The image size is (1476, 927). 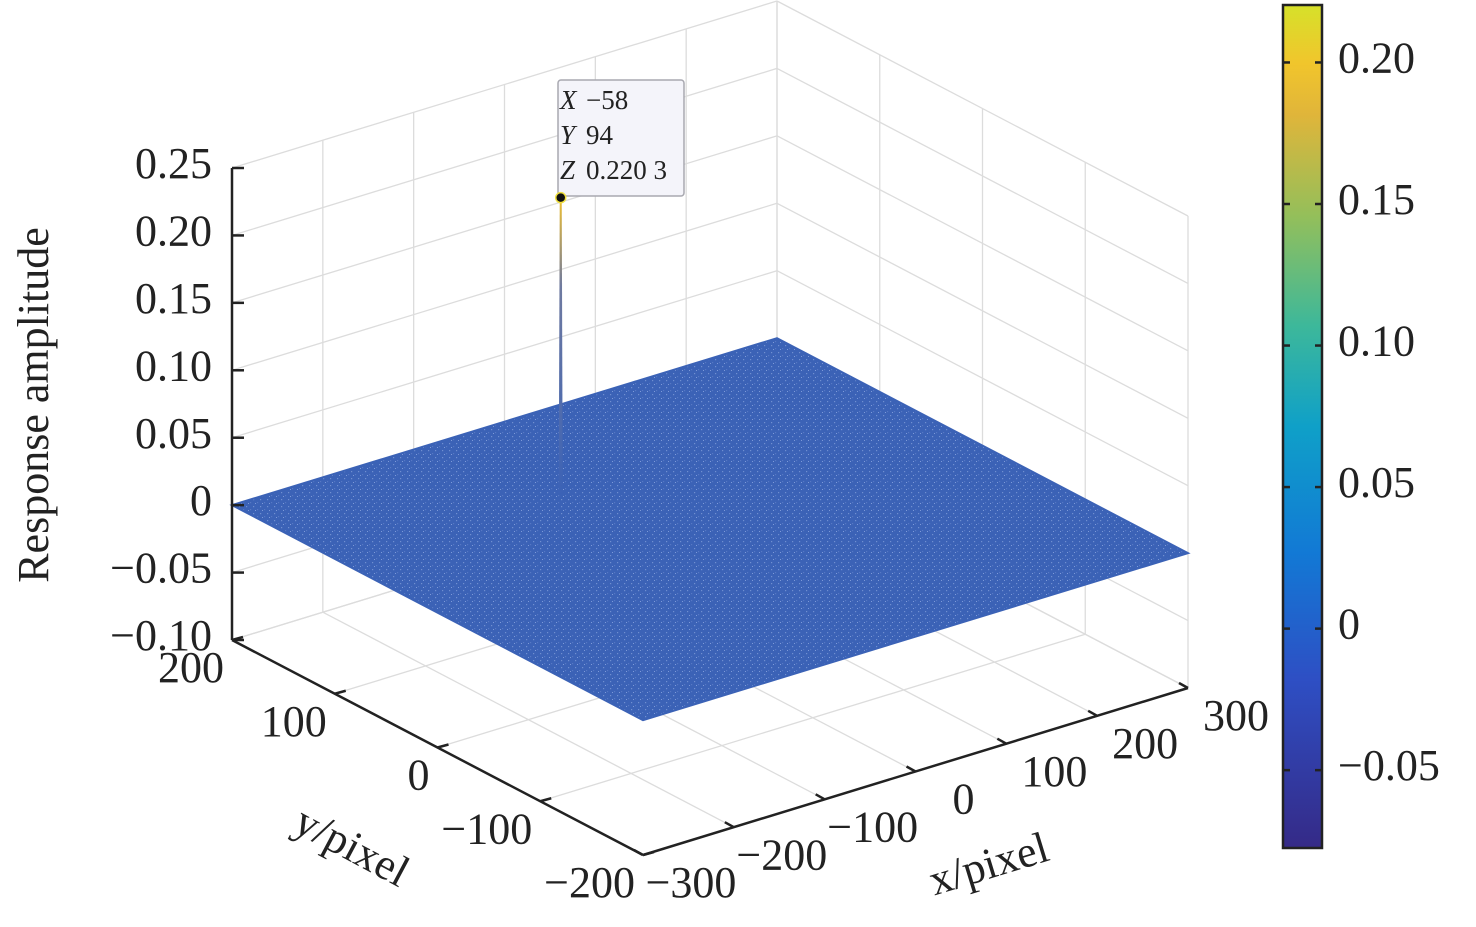 I want to click on z-tick-label: −0.10, so click(x=161, y=635).